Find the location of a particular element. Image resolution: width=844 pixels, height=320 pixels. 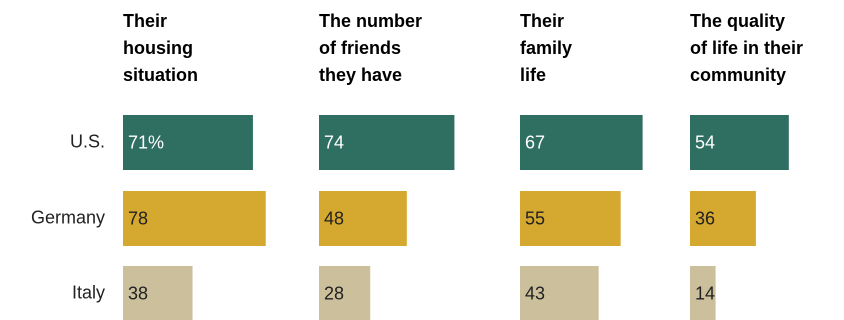

value-label: 71% is located at coordinates (146, 142).